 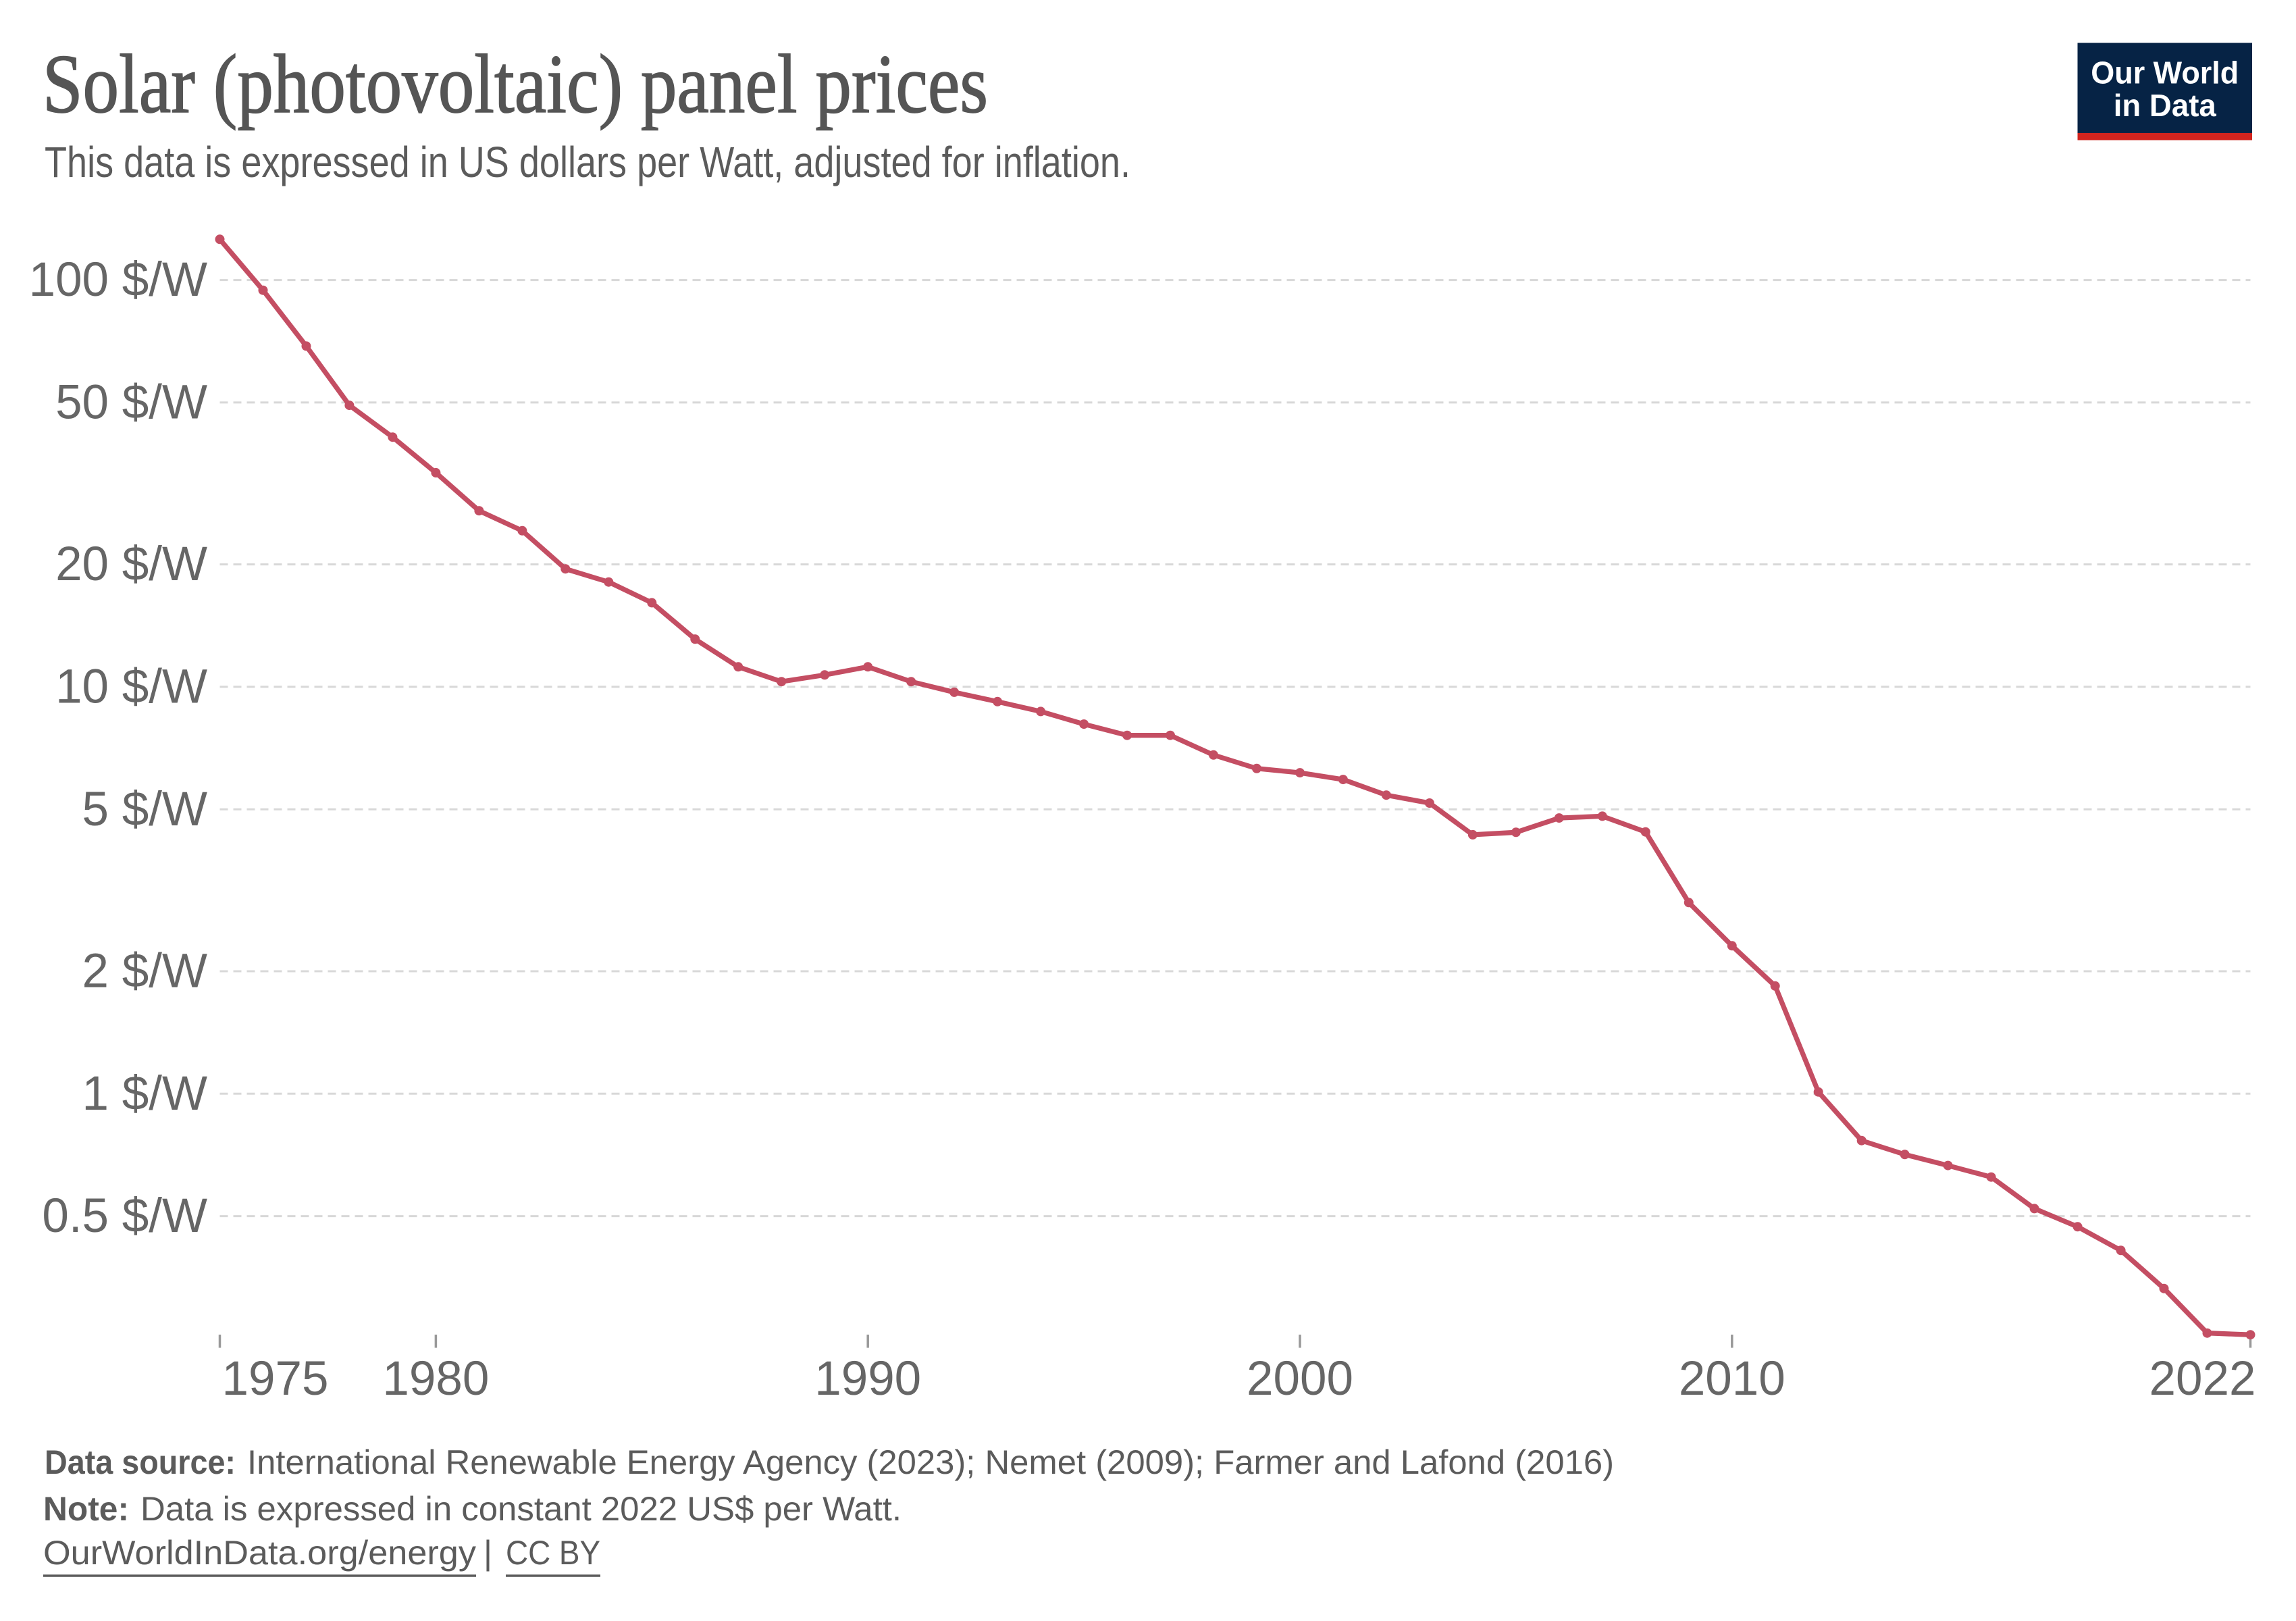 I want to click on svg-text: 50 $/W, so click(x=131, y=402).